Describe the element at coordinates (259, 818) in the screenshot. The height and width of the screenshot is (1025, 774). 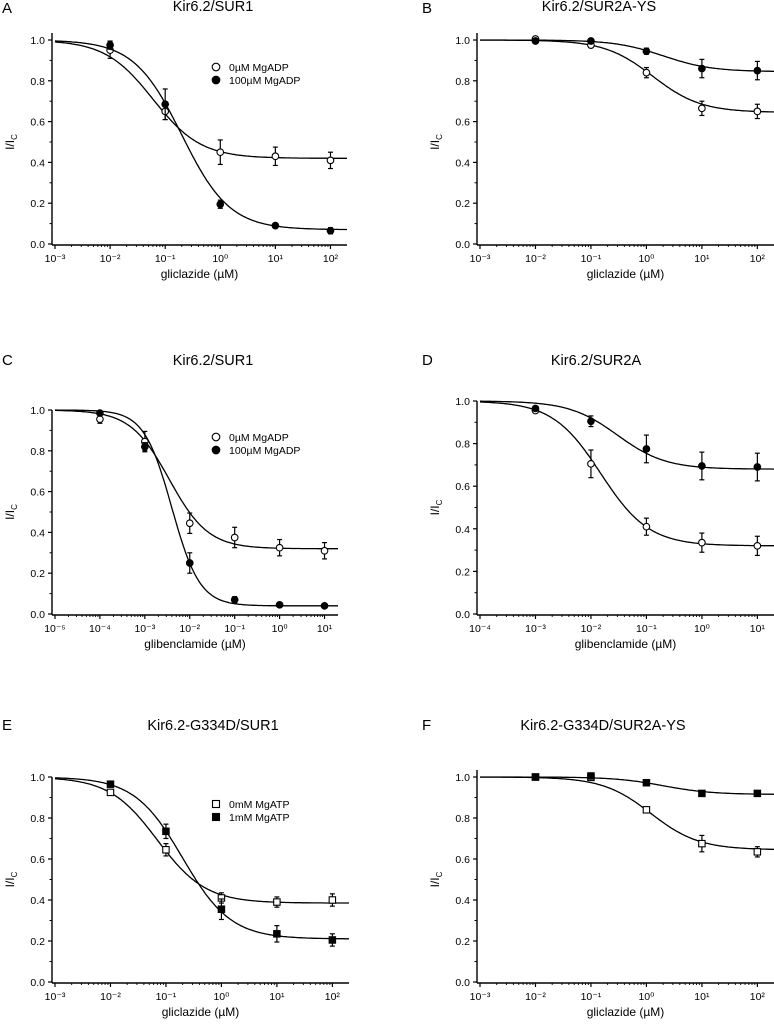
I see `legend-label: 1mM MgATP` at that location.